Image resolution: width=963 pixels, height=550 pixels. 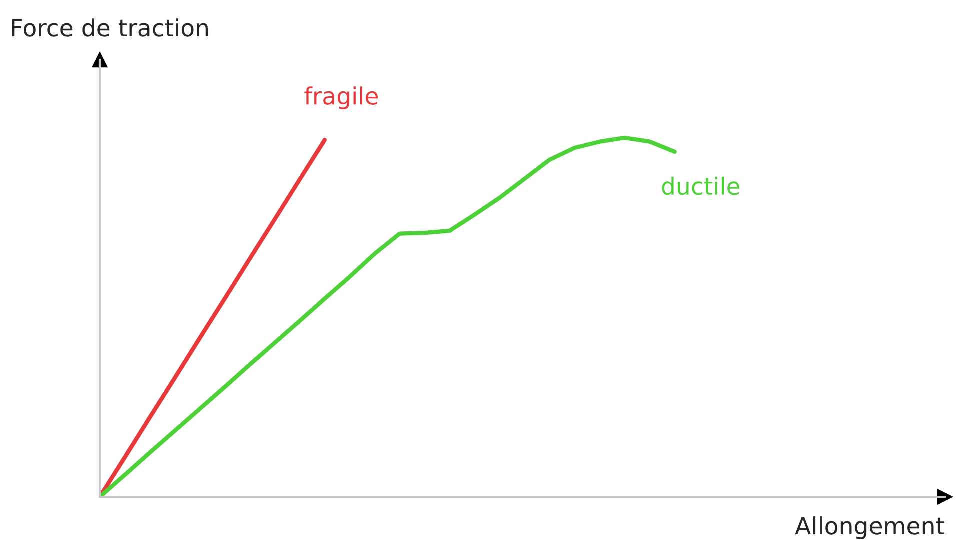 What do you see at coordinates (110, 27) in the screenshot?
I see `y-axis-title: Force de traction` at bounding box center [110, 27].